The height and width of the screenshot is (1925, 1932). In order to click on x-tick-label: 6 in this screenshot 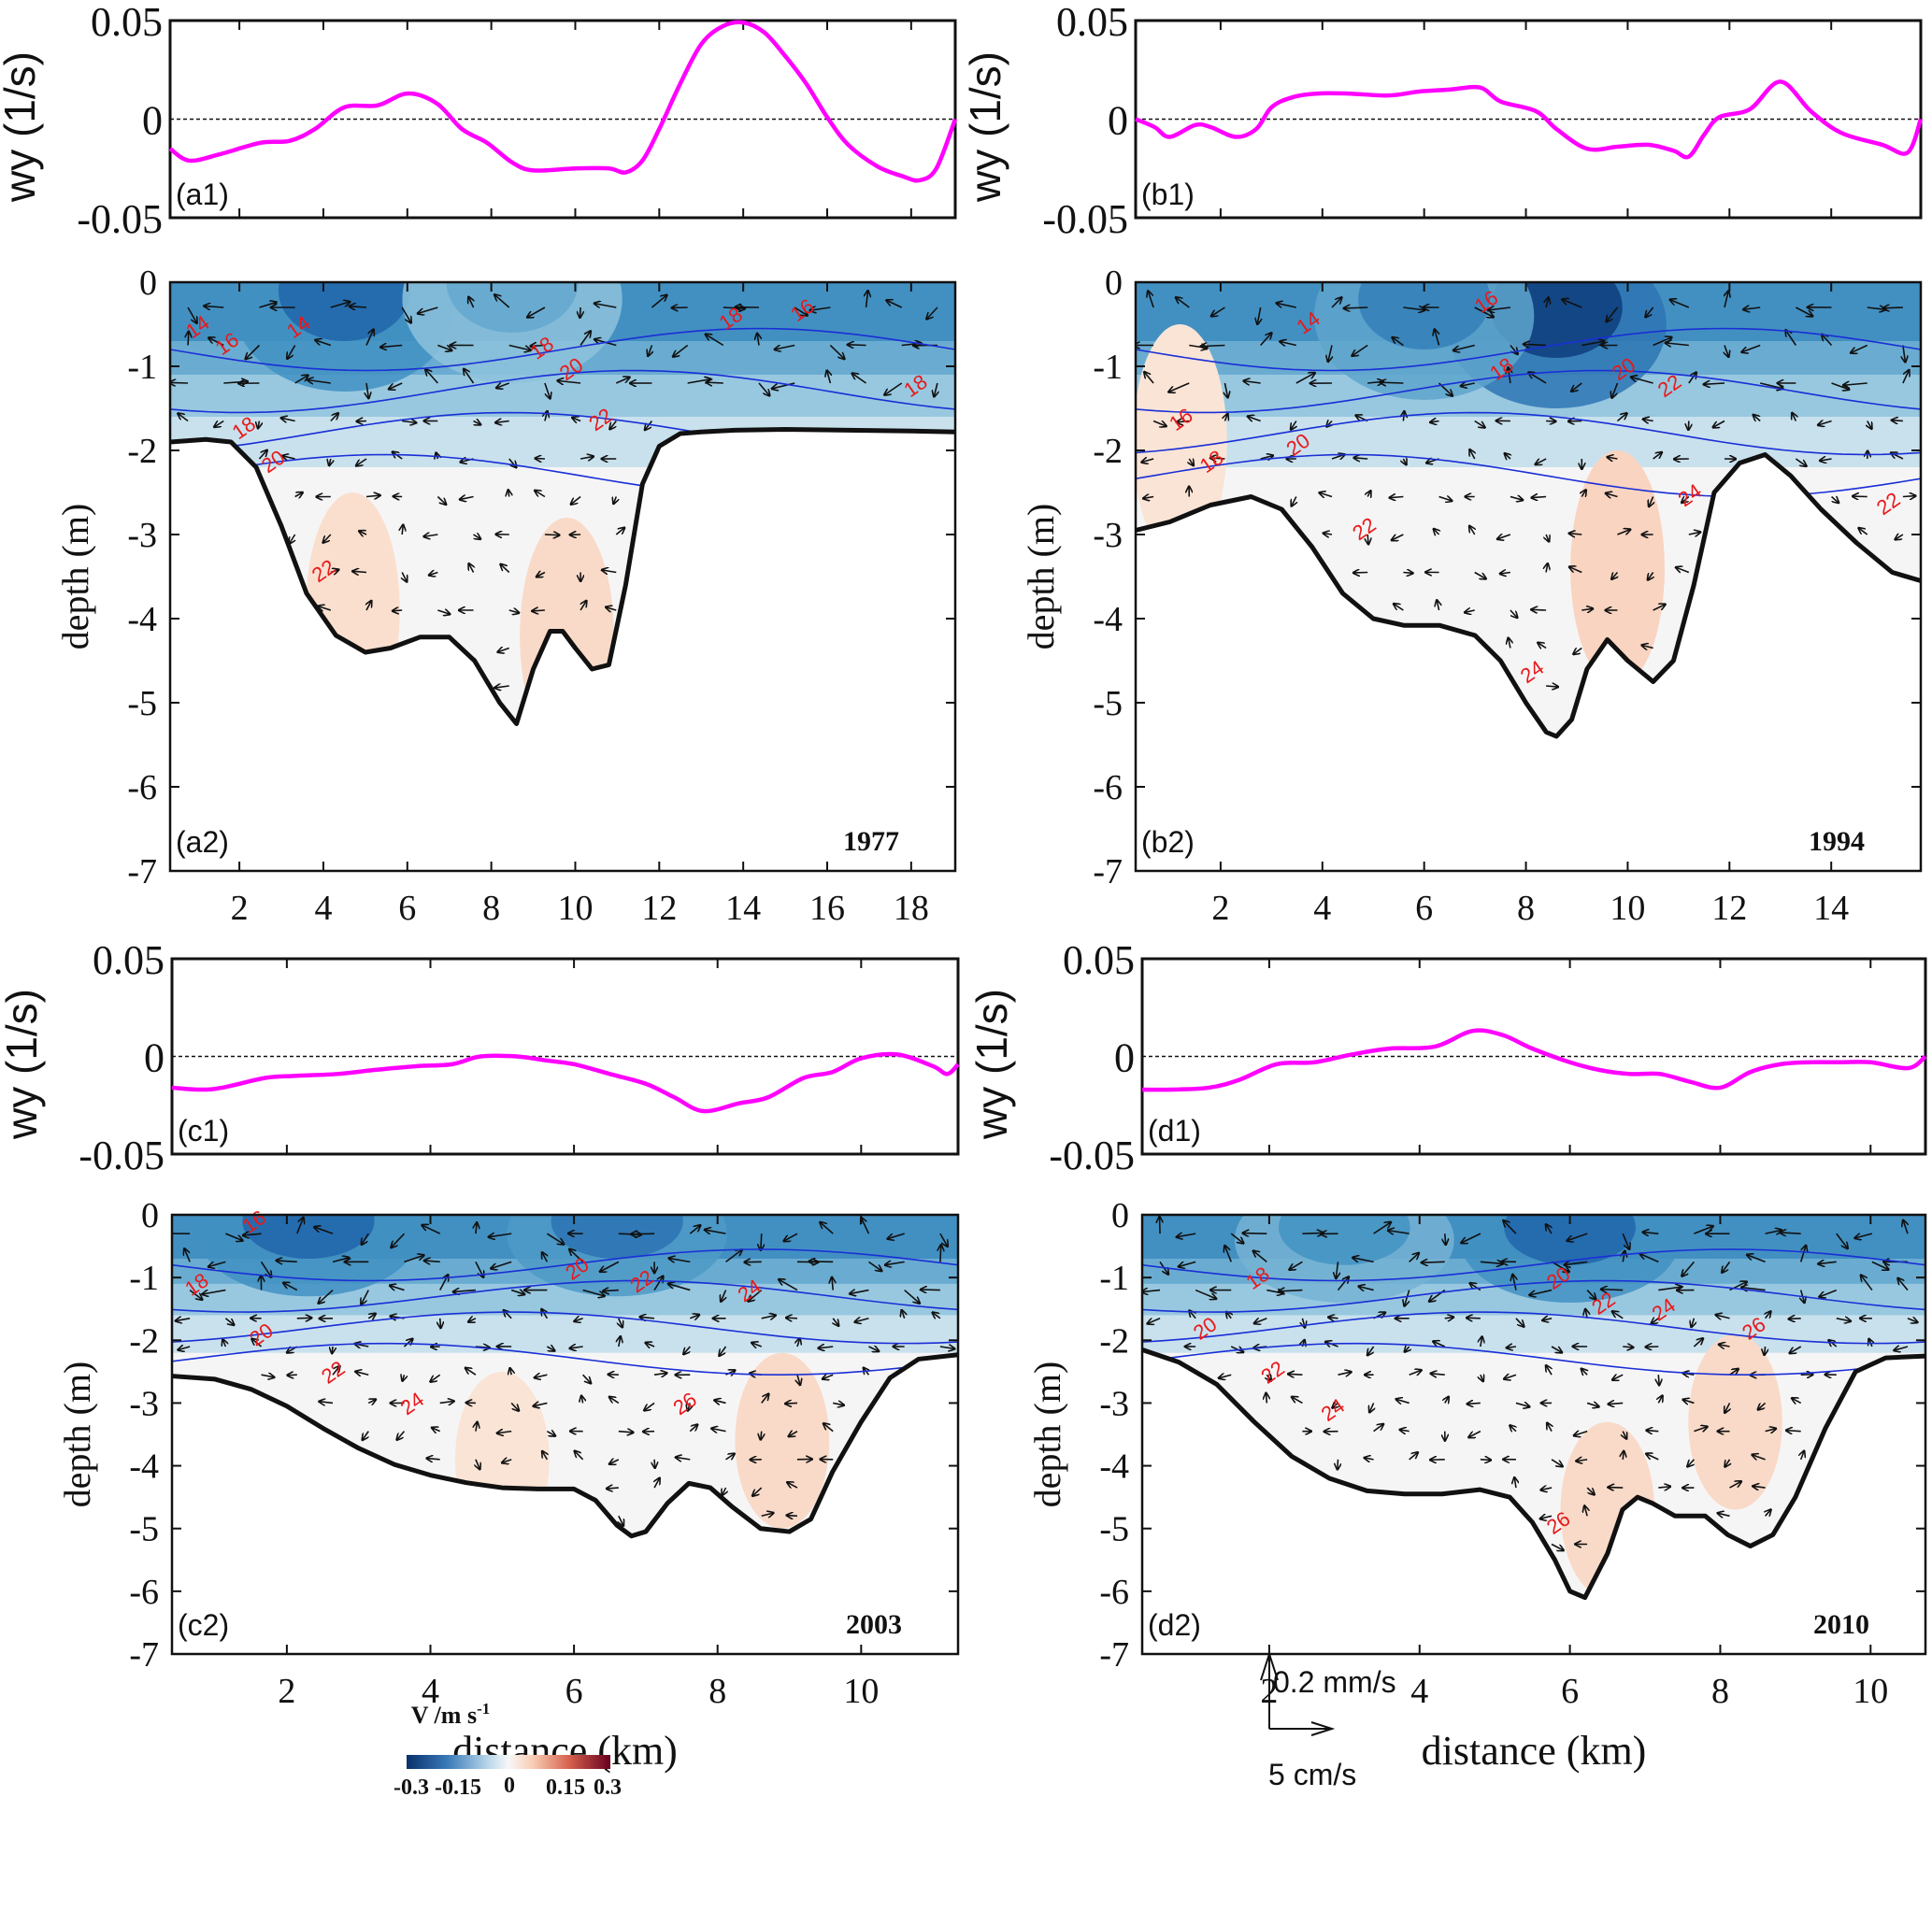, I will do `click(1570, 1691)`.